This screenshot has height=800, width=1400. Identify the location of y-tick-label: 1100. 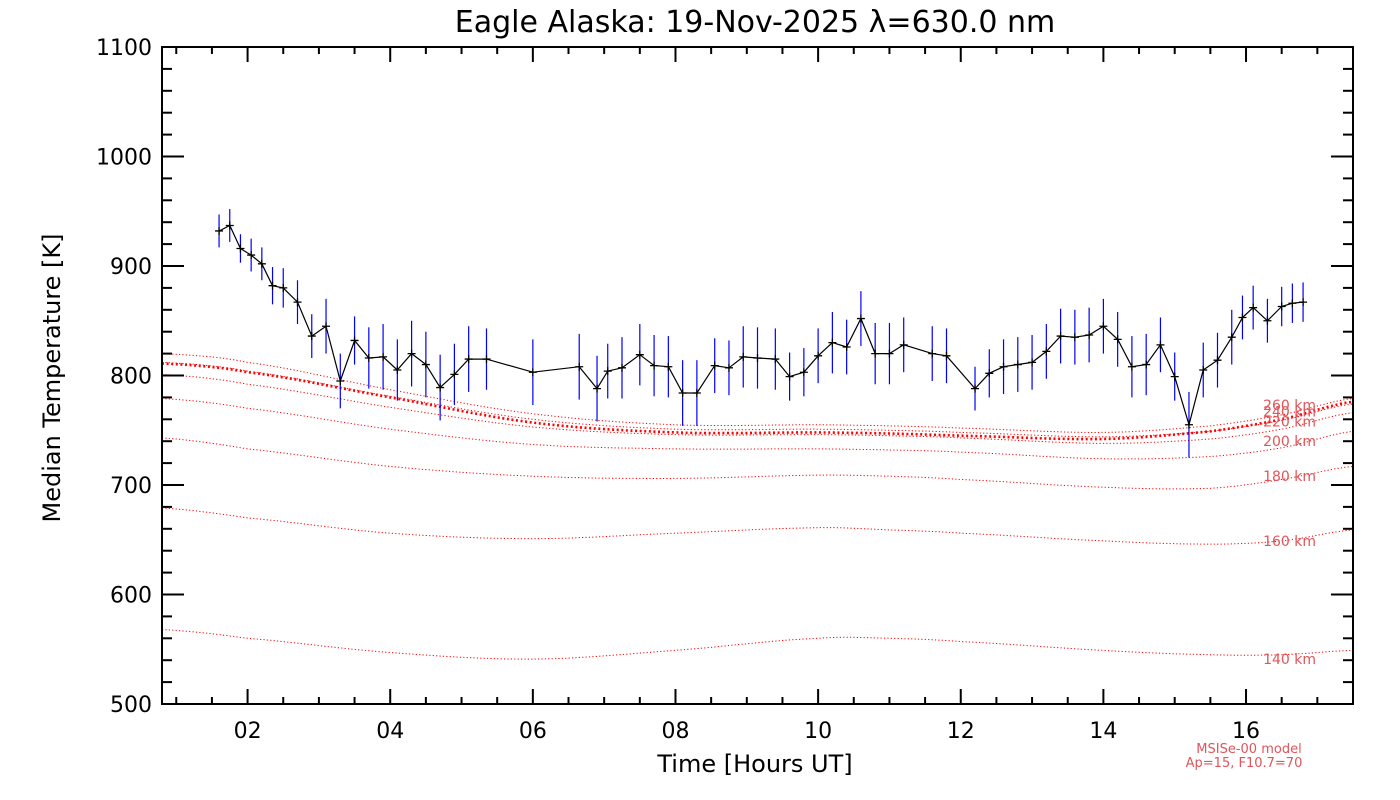
(124, 48).